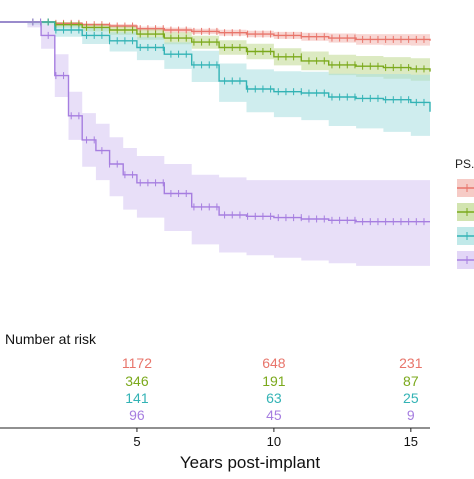  What do you see at coordinates (465, 224) in the screenshot?
I see `legend-keys` at bounding box center [465, 224].